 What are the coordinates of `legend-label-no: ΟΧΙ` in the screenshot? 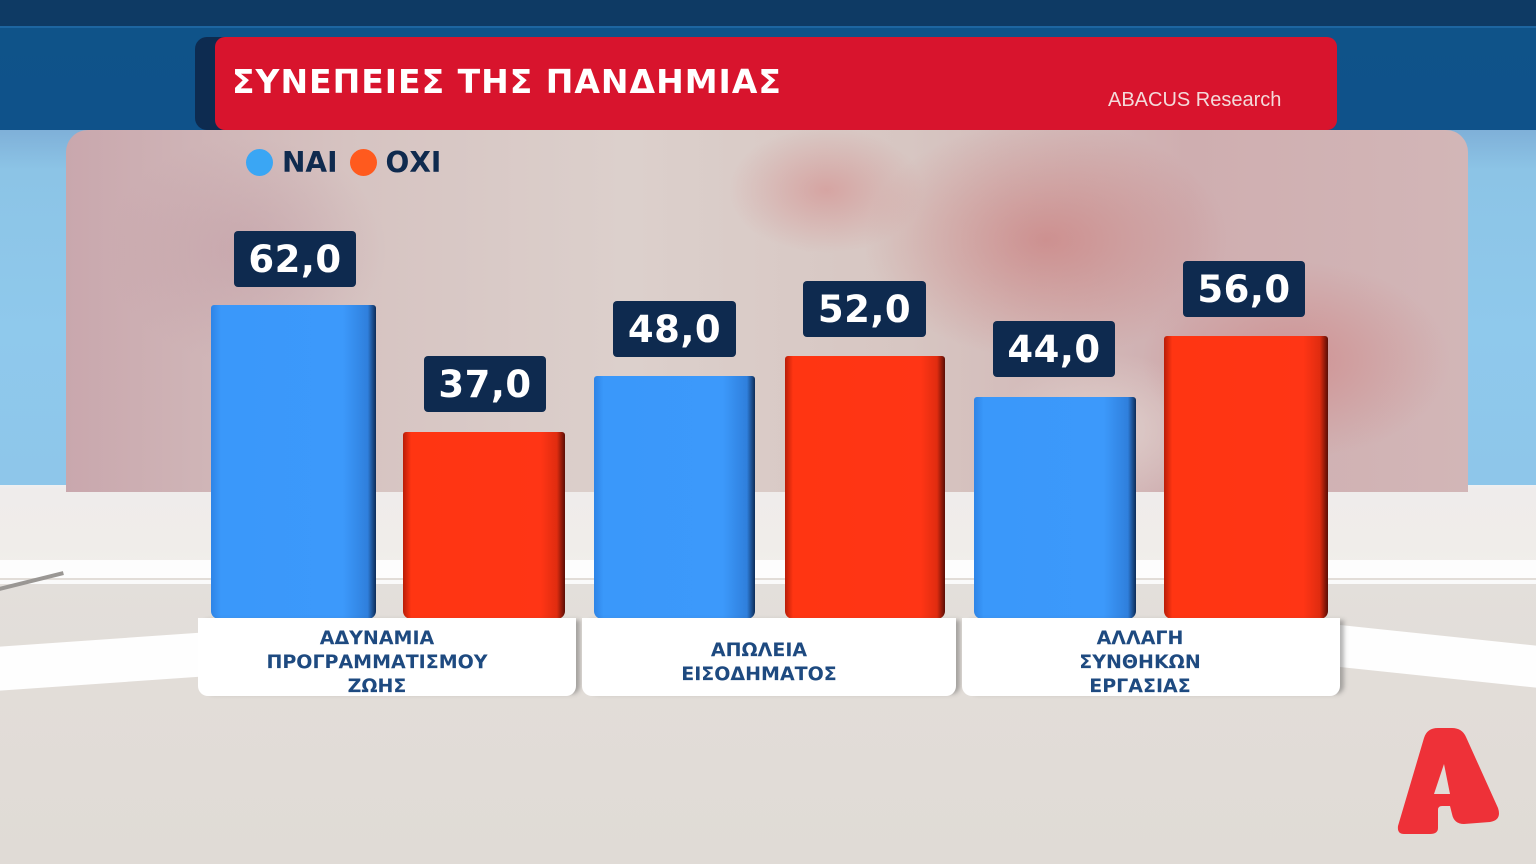 It's located at (413, 162).